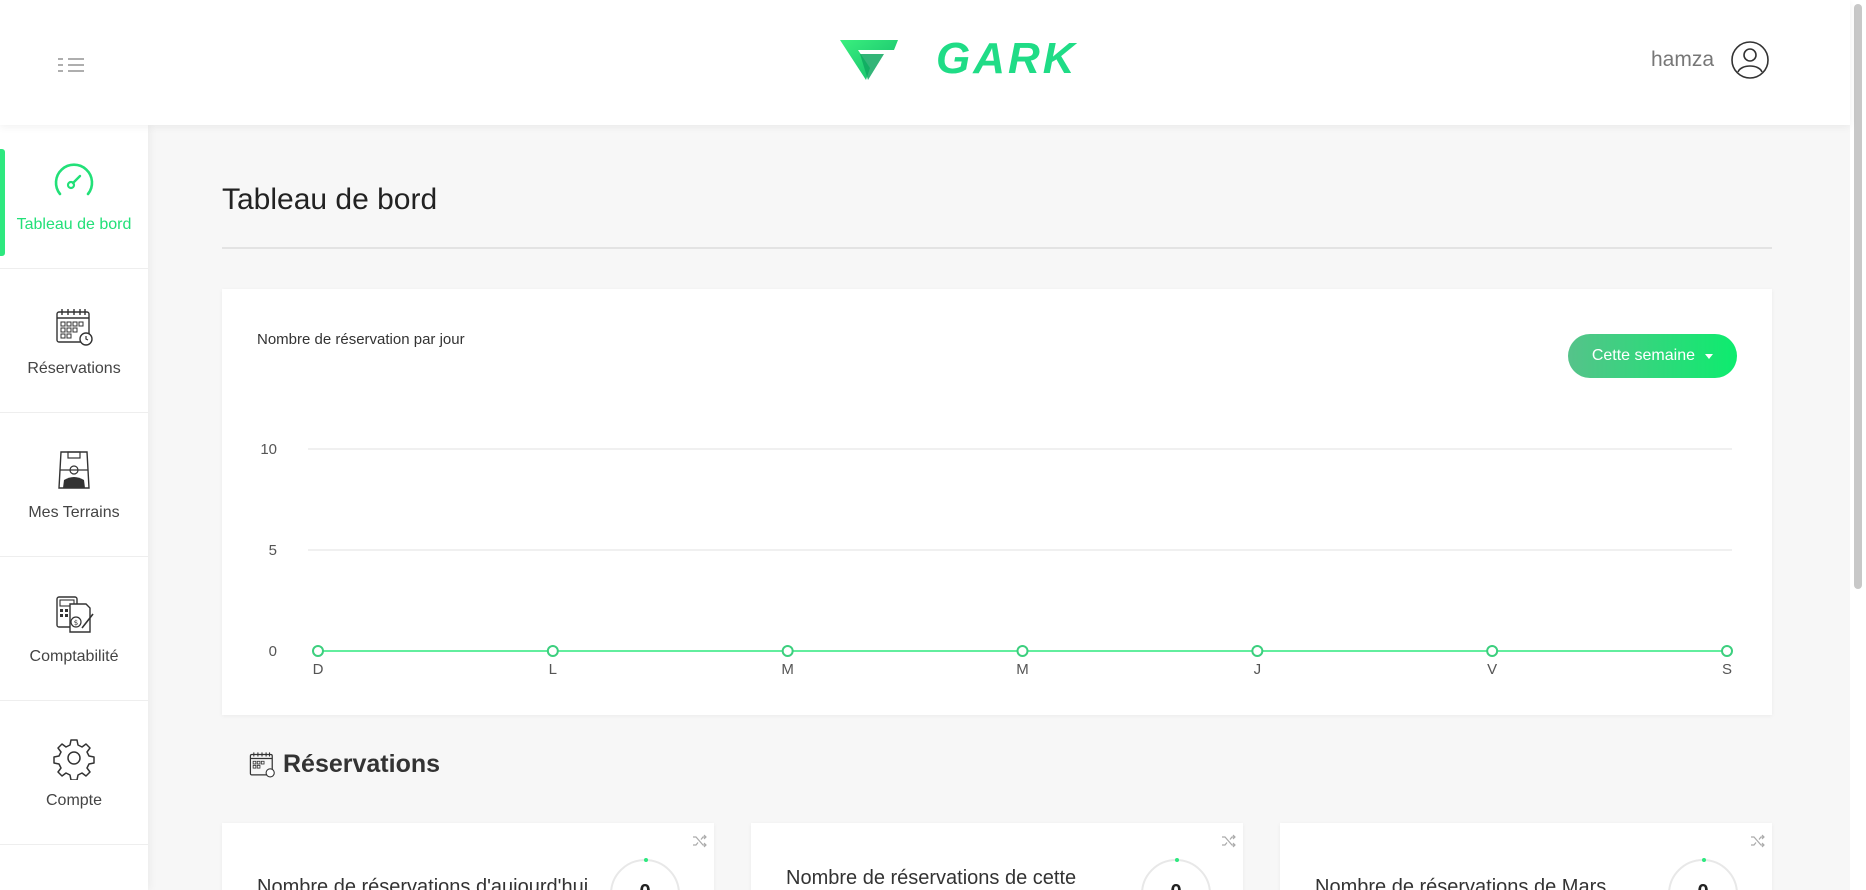 This screenshot has height=890, width=1866. I want to click on period-dropdown-button: Cette semaine, so click(1652, 356).